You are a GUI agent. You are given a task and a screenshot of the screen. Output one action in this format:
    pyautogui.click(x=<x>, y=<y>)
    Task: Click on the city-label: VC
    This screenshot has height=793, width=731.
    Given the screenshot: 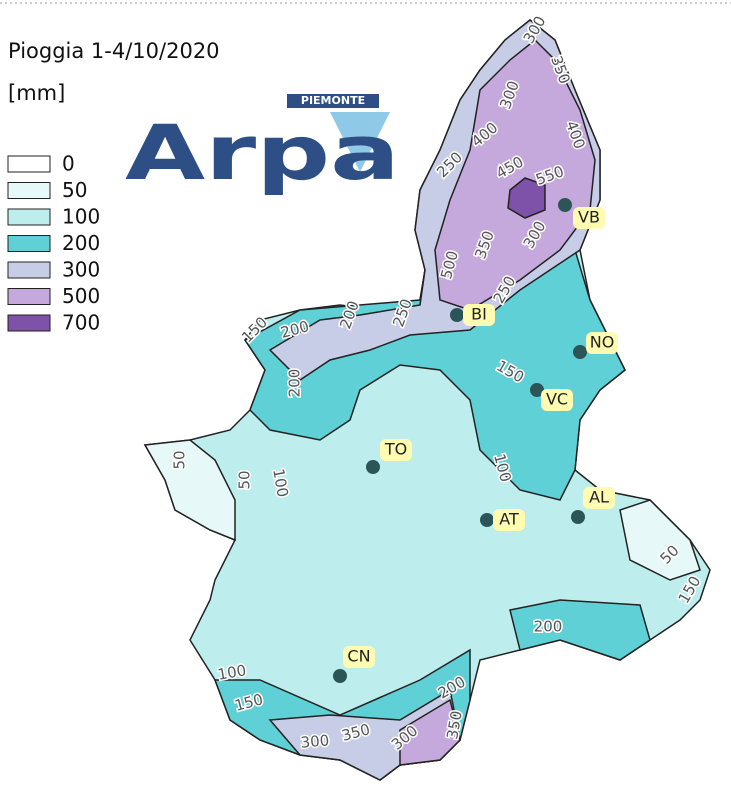 What is the action you would take?
    pyautogui.click(x=557, y=399)
    